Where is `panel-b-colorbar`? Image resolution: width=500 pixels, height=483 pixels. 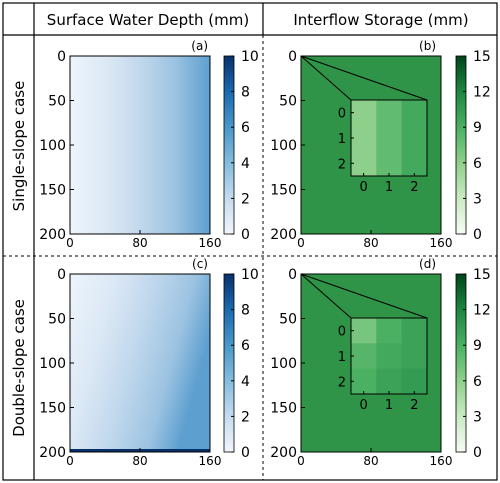 panel-b-colorbar is located at coordinates (461, 145).